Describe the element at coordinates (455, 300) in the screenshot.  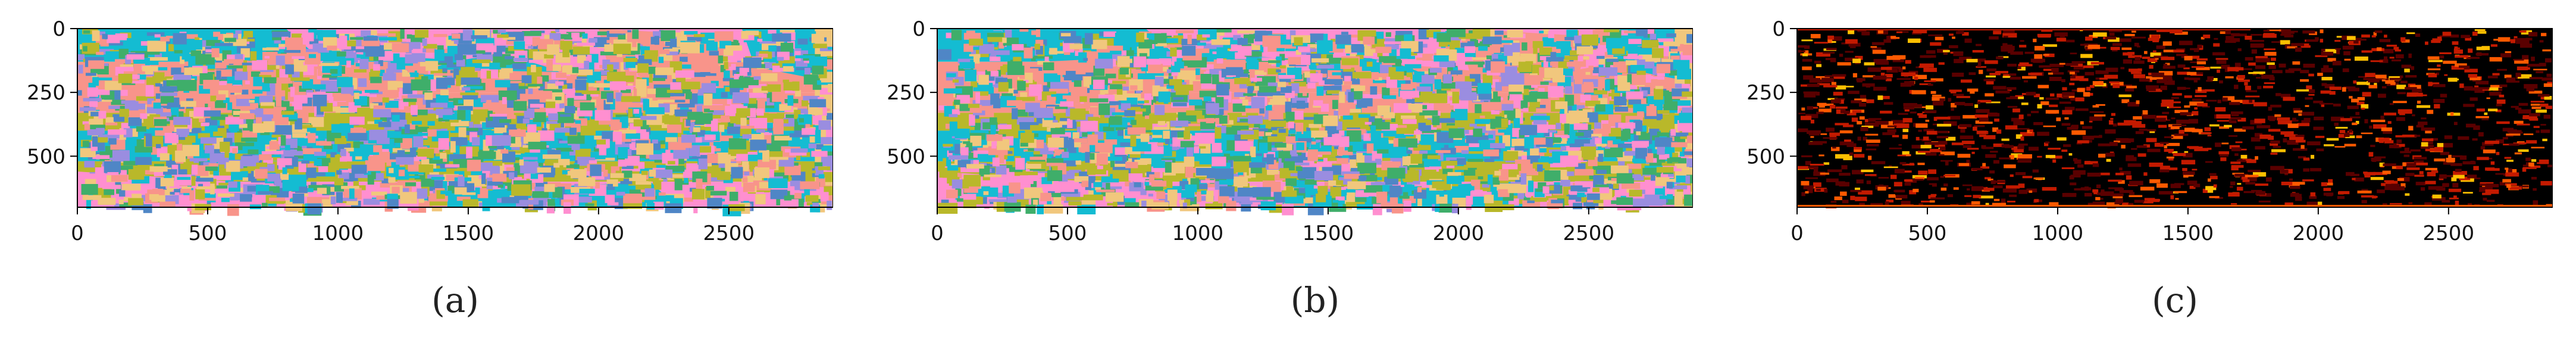
I see `caption-a: (a)` at that location.